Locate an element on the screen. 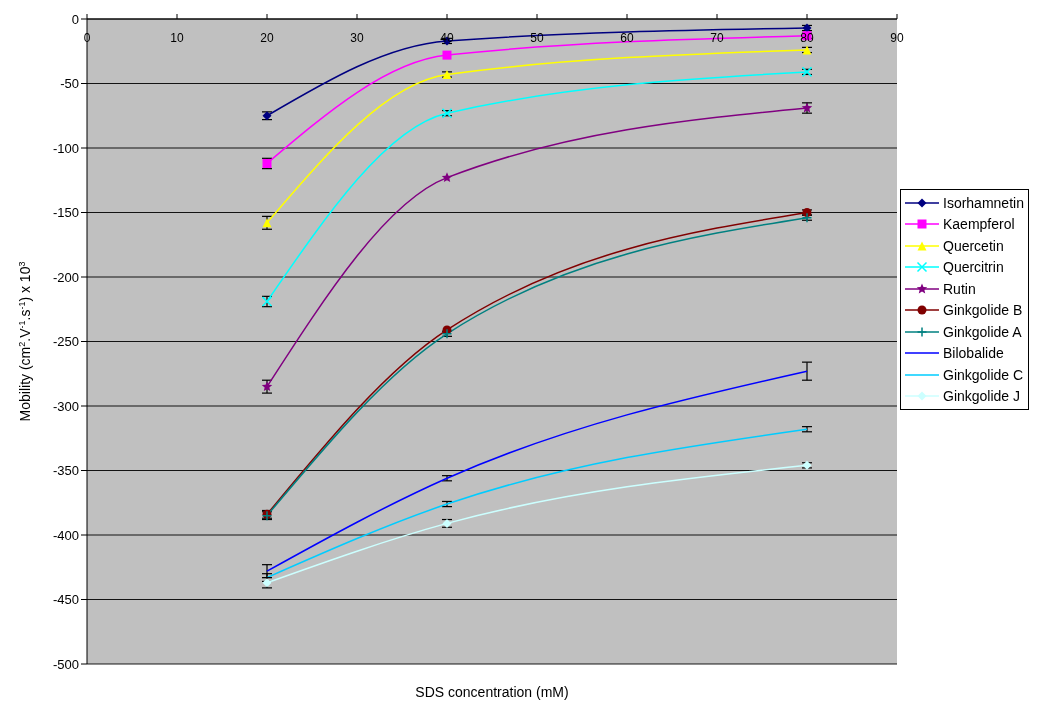 Image resolution: width=1055 pixels, height=704 pixels. legend-label: Ginkgolide C is located at coordinates (983, 374).